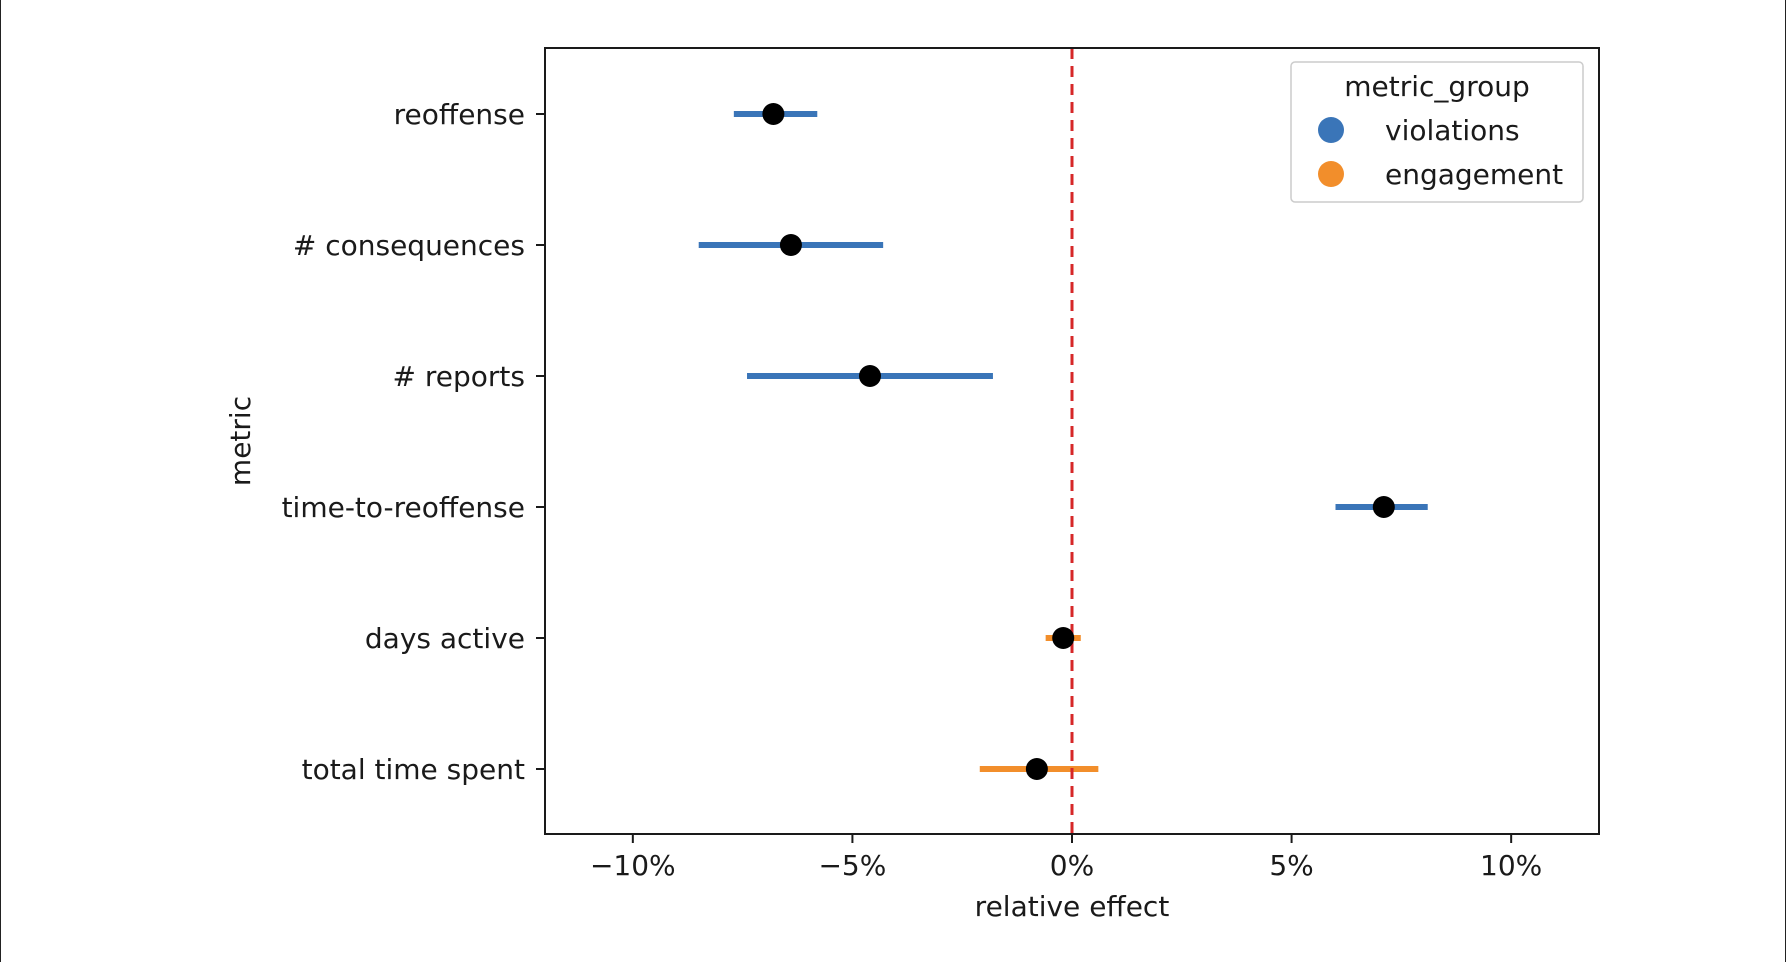 This screenshot has width=1786, height=962. What do you see at coordinates (1072, 865) in the screenshot?
I see `x-tick-label-2: 0%` at bounding box center [1072, 865].